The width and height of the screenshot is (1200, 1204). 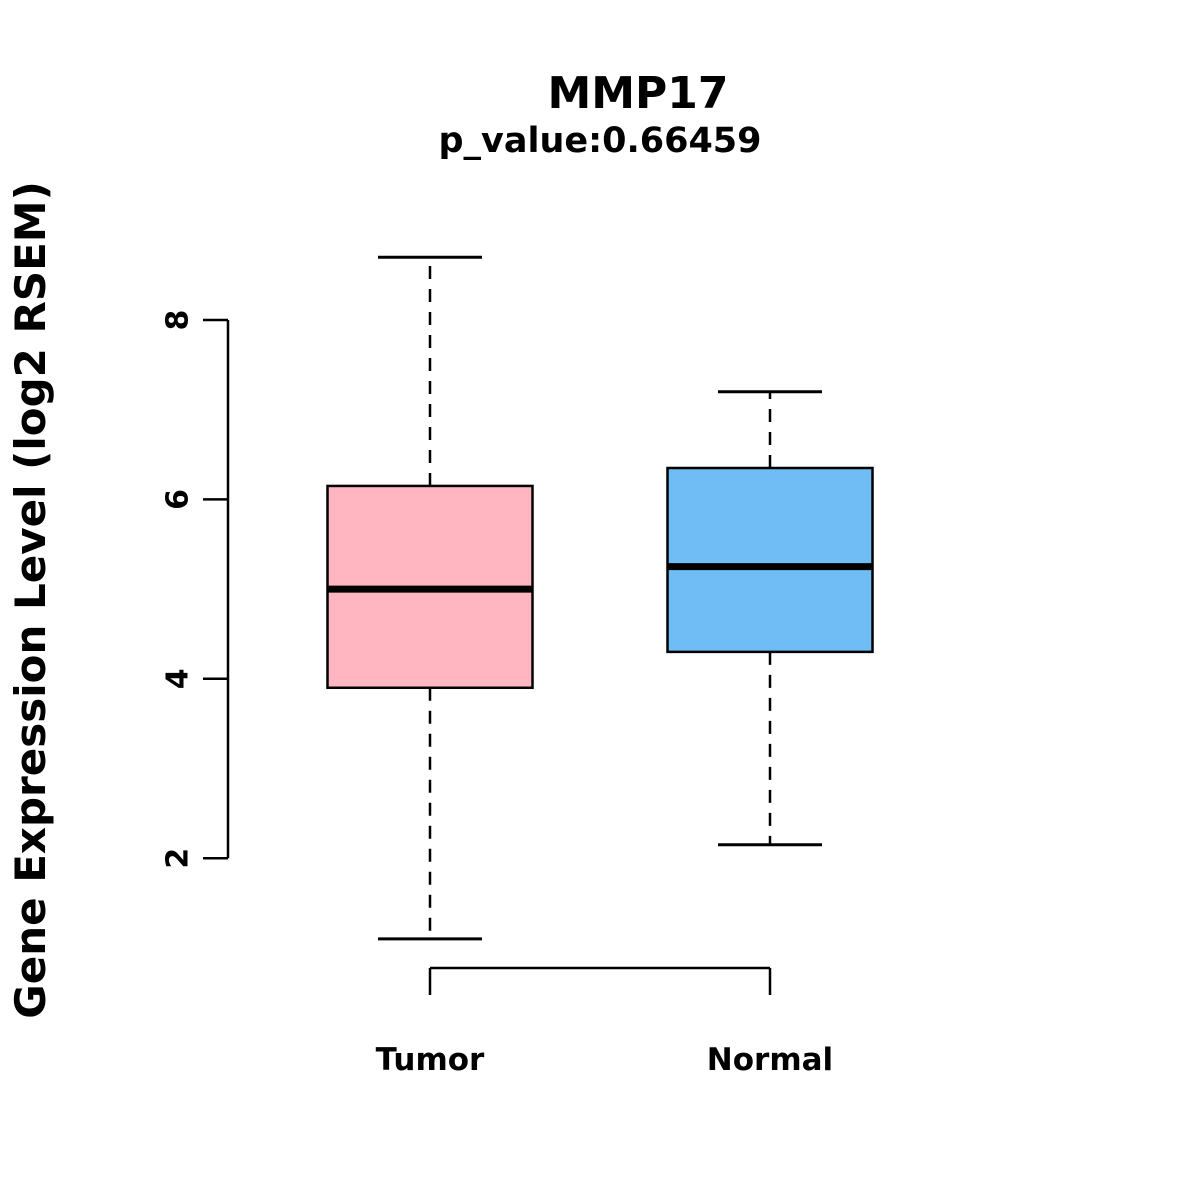 What do you see at coordinates (770, 560) in the screenshot?
I see `iqr-box-normal` at bounding box center [770, 560].